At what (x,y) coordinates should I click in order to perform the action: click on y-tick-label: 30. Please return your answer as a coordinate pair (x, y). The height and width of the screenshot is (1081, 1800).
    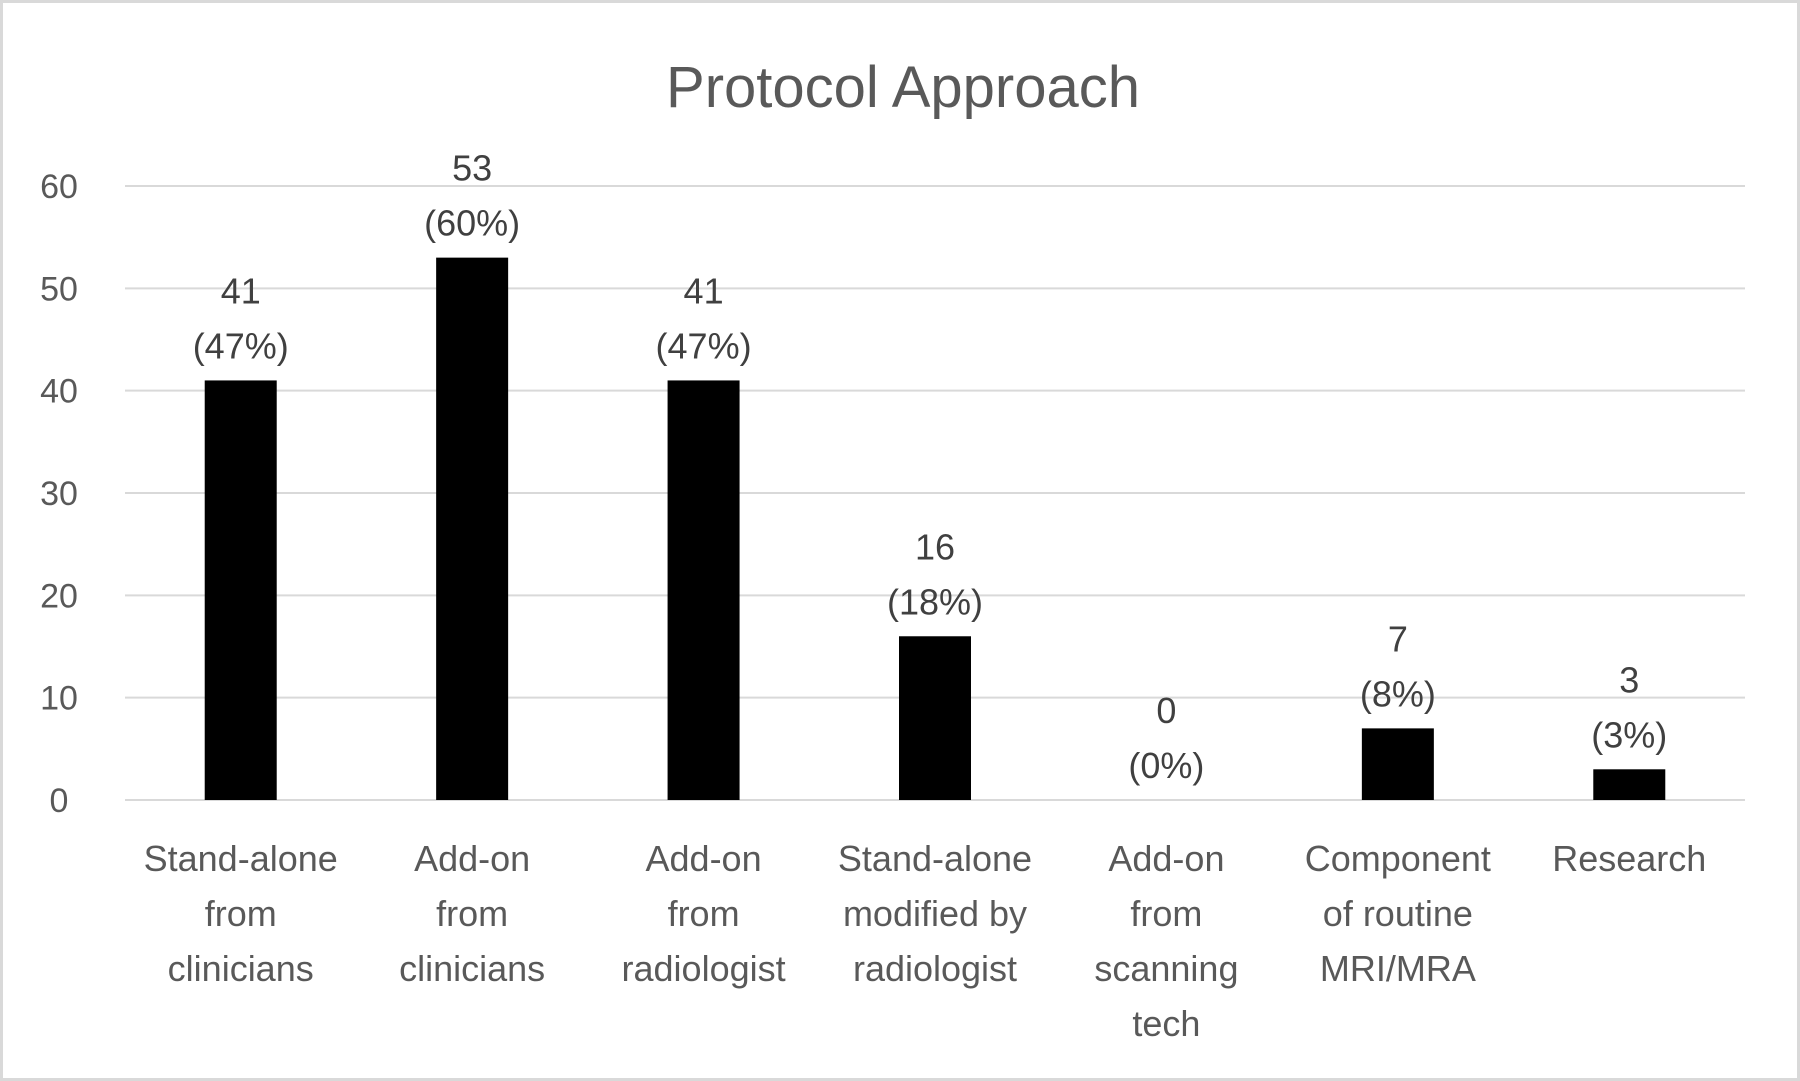
    Looking at the image, I should click on (59, 494).